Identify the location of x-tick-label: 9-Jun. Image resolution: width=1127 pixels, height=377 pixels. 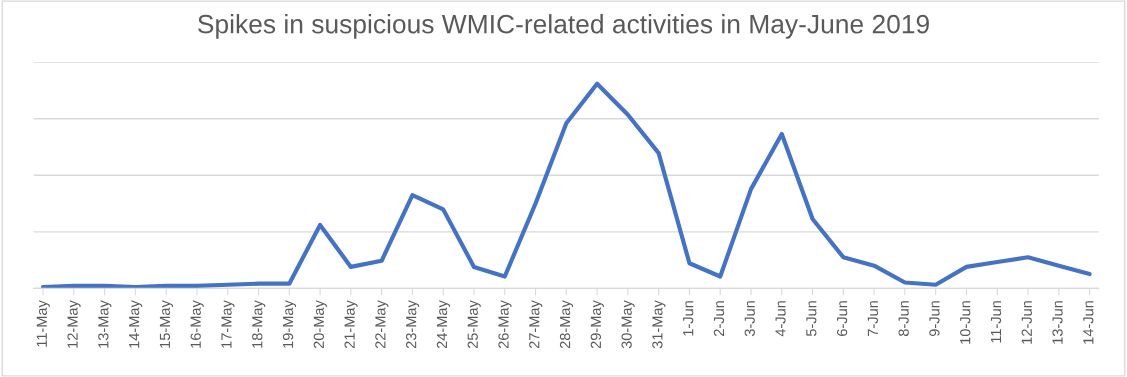
(934, 318).